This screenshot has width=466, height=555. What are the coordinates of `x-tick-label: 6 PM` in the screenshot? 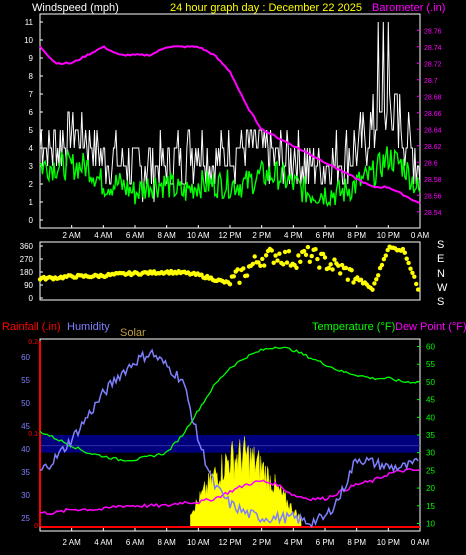 It's located at (325, 235).